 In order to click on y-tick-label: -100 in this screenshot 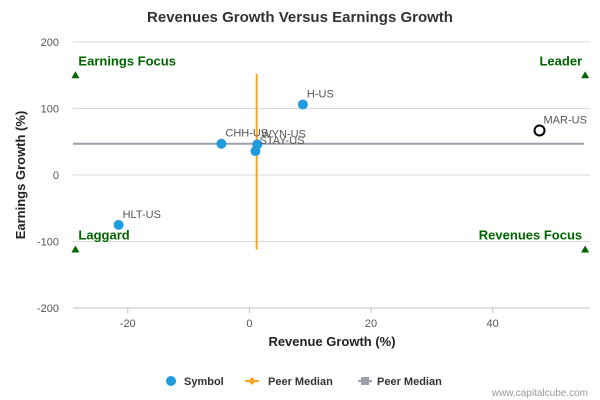, I will do `click(48, 243)`.